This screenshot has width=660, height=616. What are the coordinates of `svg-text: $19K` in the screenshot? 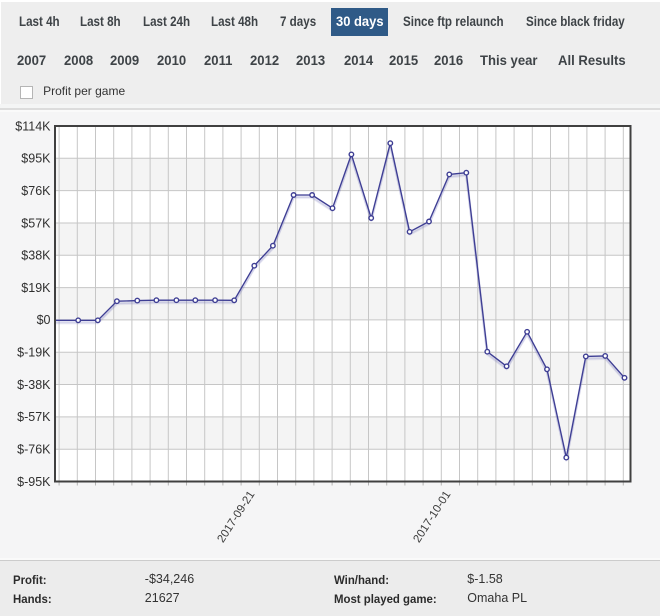 It's located at (36, 288).